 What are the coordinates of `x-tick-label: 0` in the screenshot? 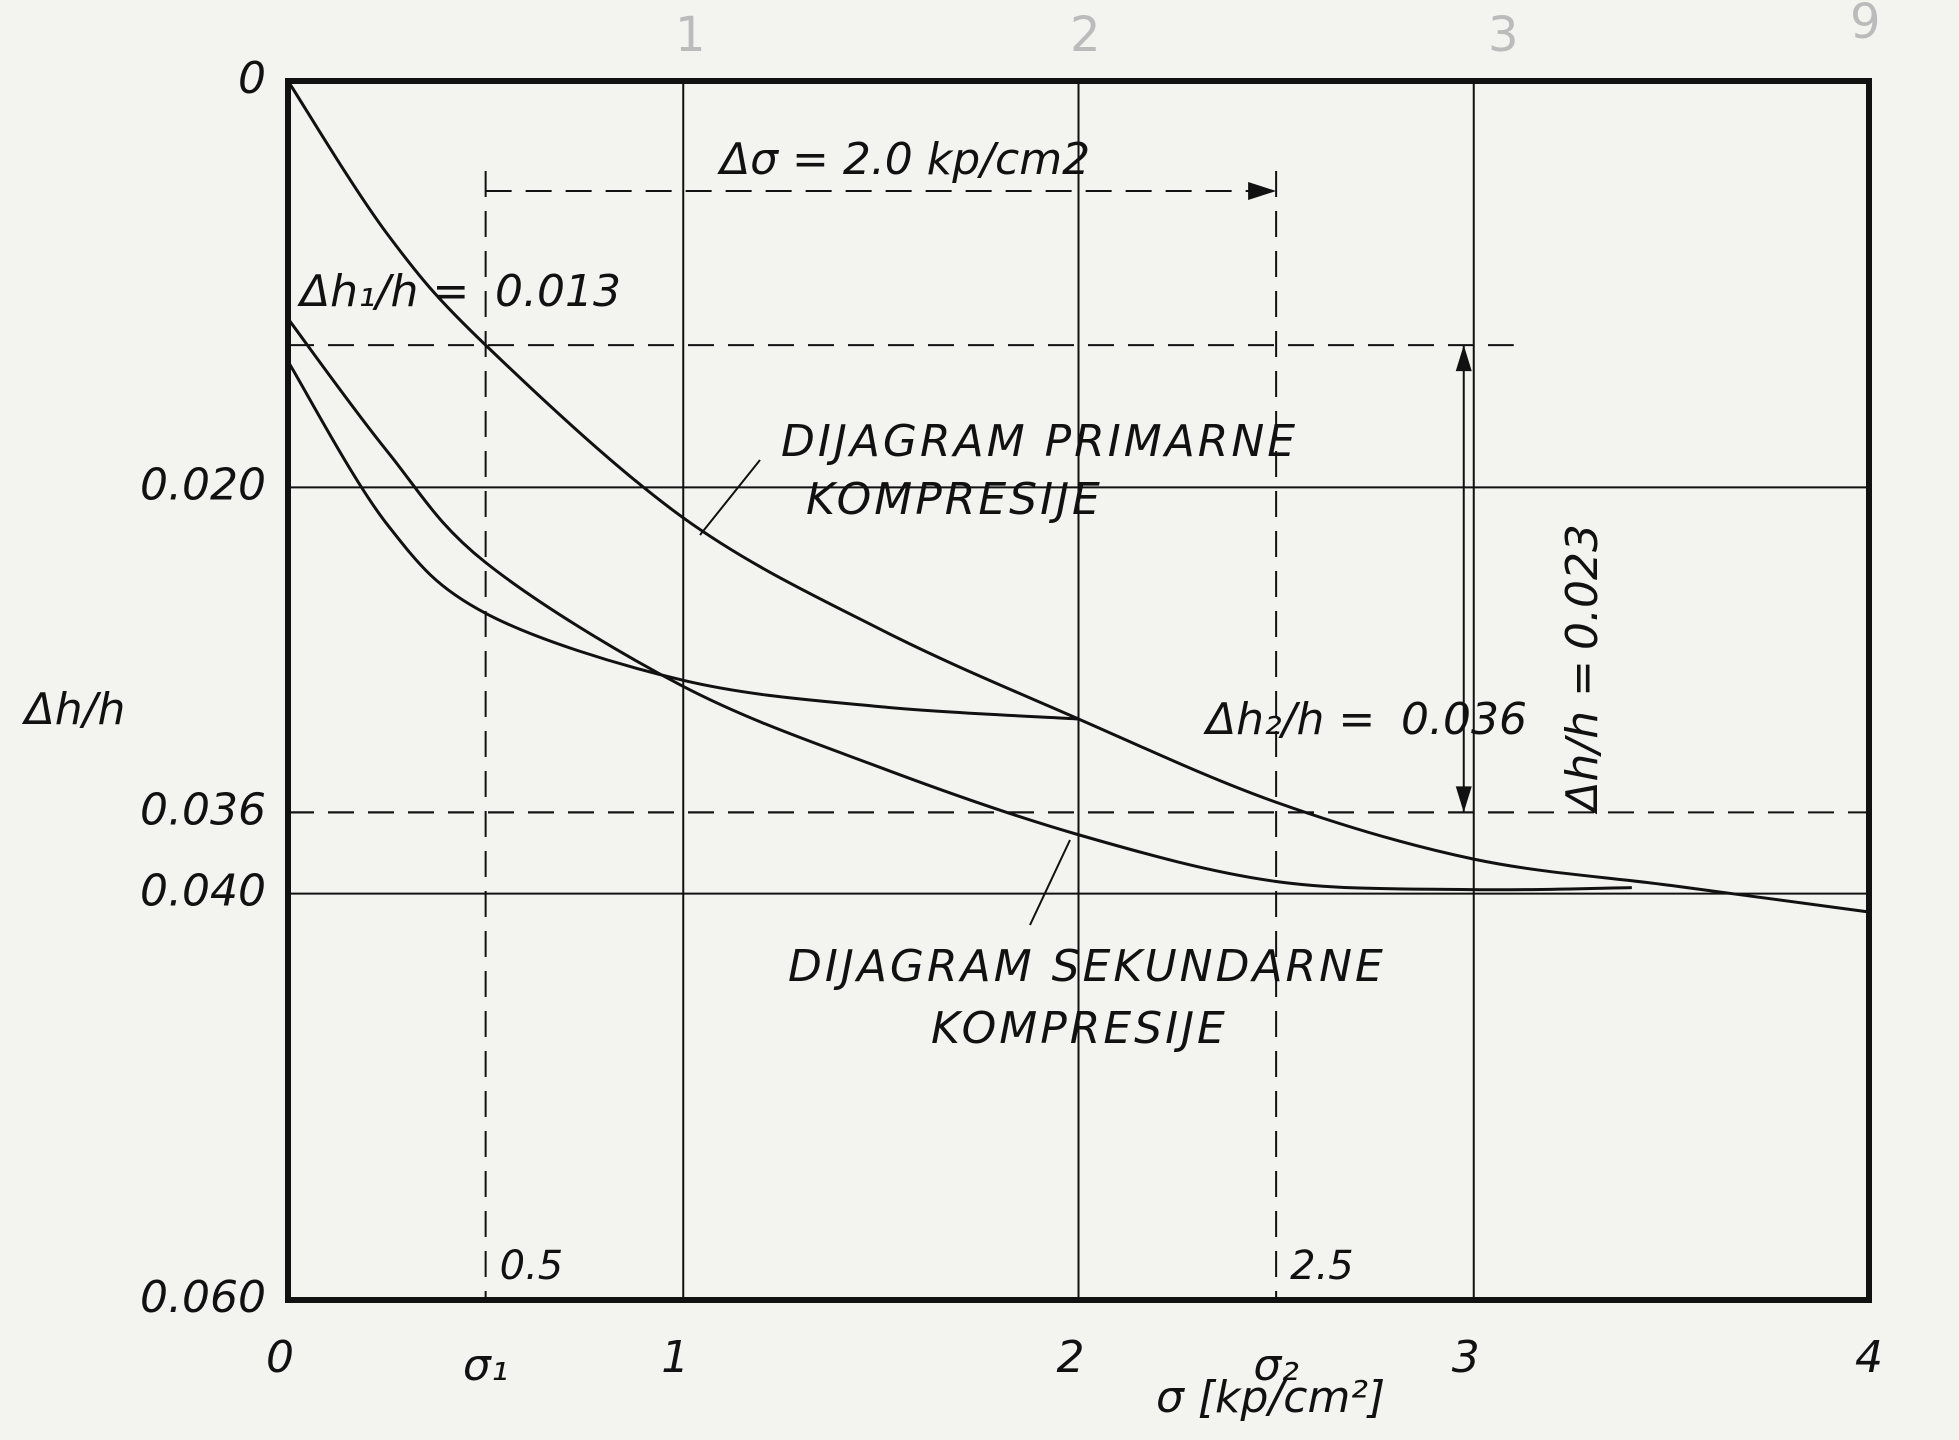 It's located at (280, 1357).